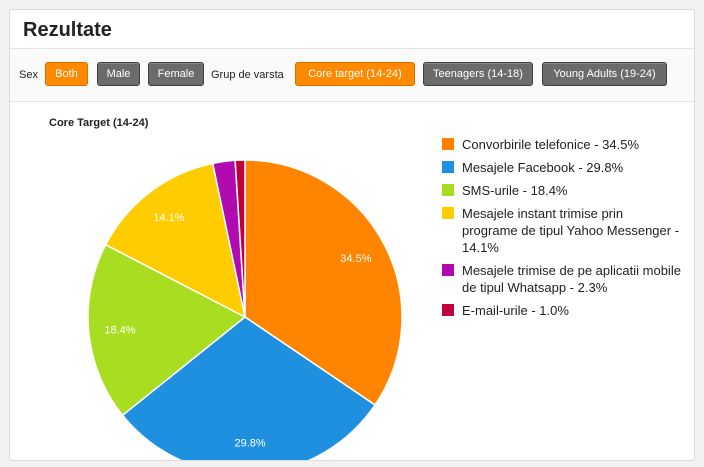 The image size is (704, 467). I want to click on sex-filter-label: Sex, so click(28, 75).